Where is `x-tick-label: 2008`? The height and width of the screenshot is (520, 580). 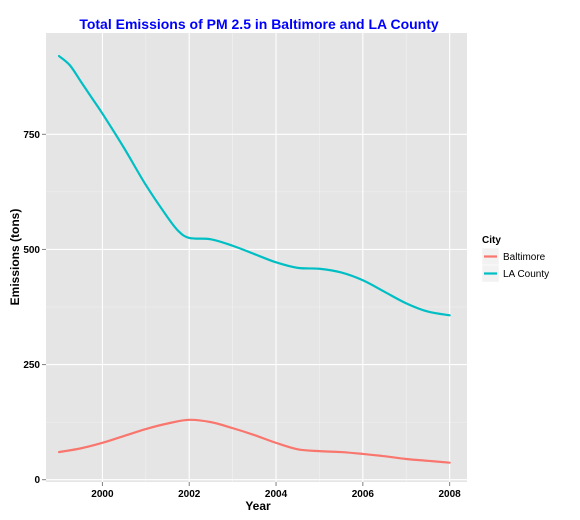 x-tick-label: 2008 is located at coordinates (450, 494).